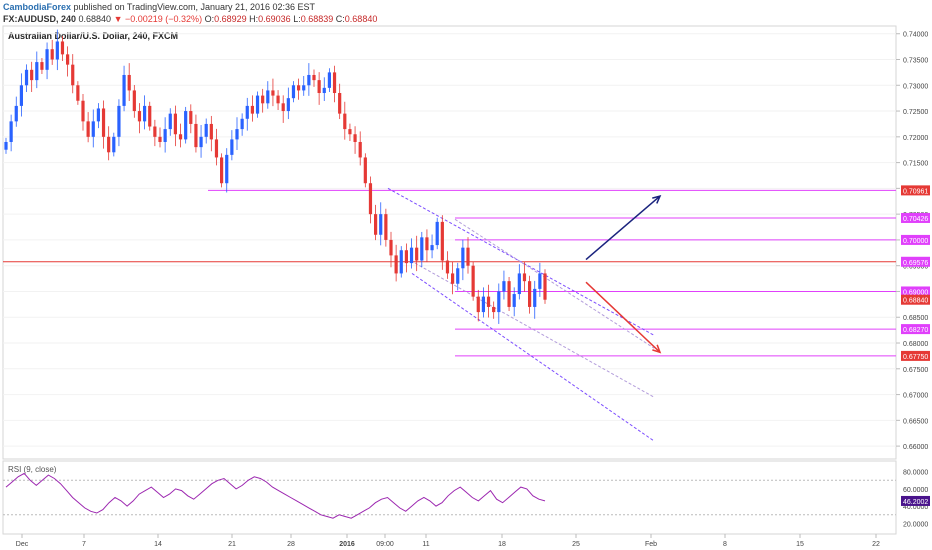 Image resolution: width=932 pixels, height=550 pixels. I want to click on low-label: L:, so click(297, 19).